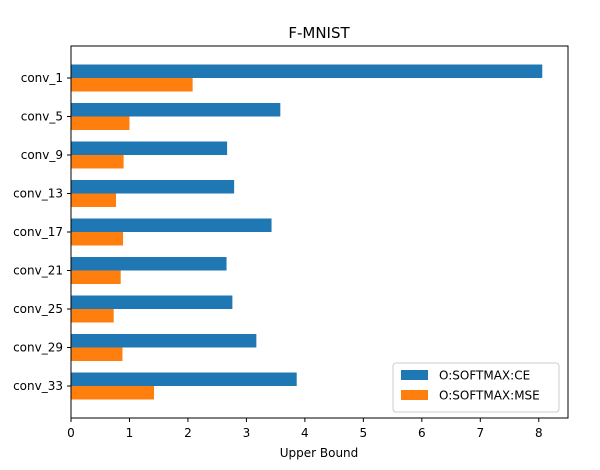 This screenshot has height=470, width=600. I want to click on y-tick-label: conv_9, so click(42, 155).